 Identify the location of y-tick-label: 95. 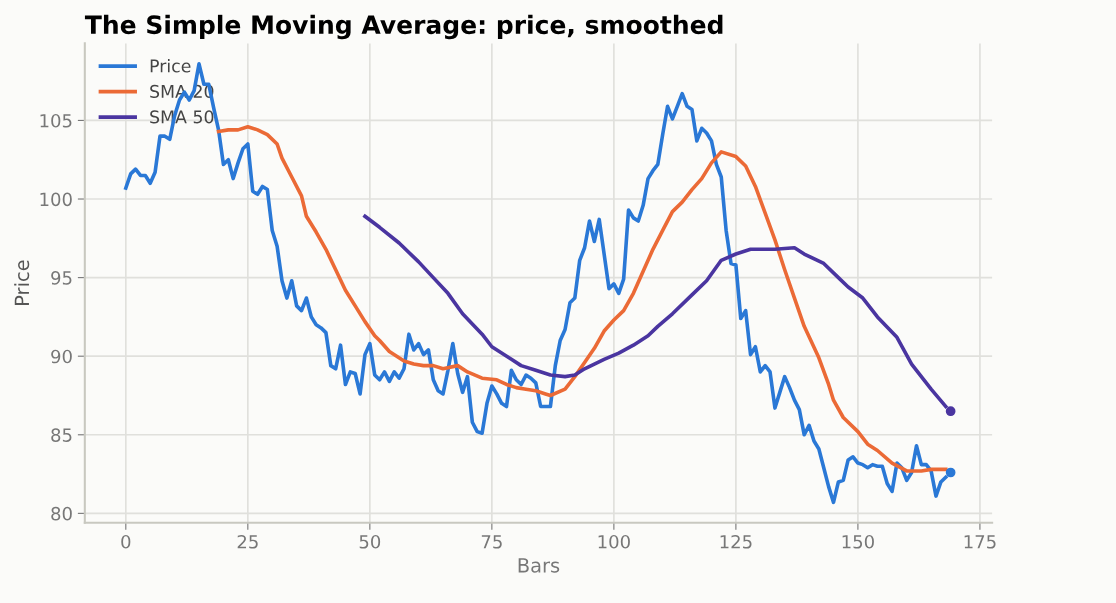
(61, 278).